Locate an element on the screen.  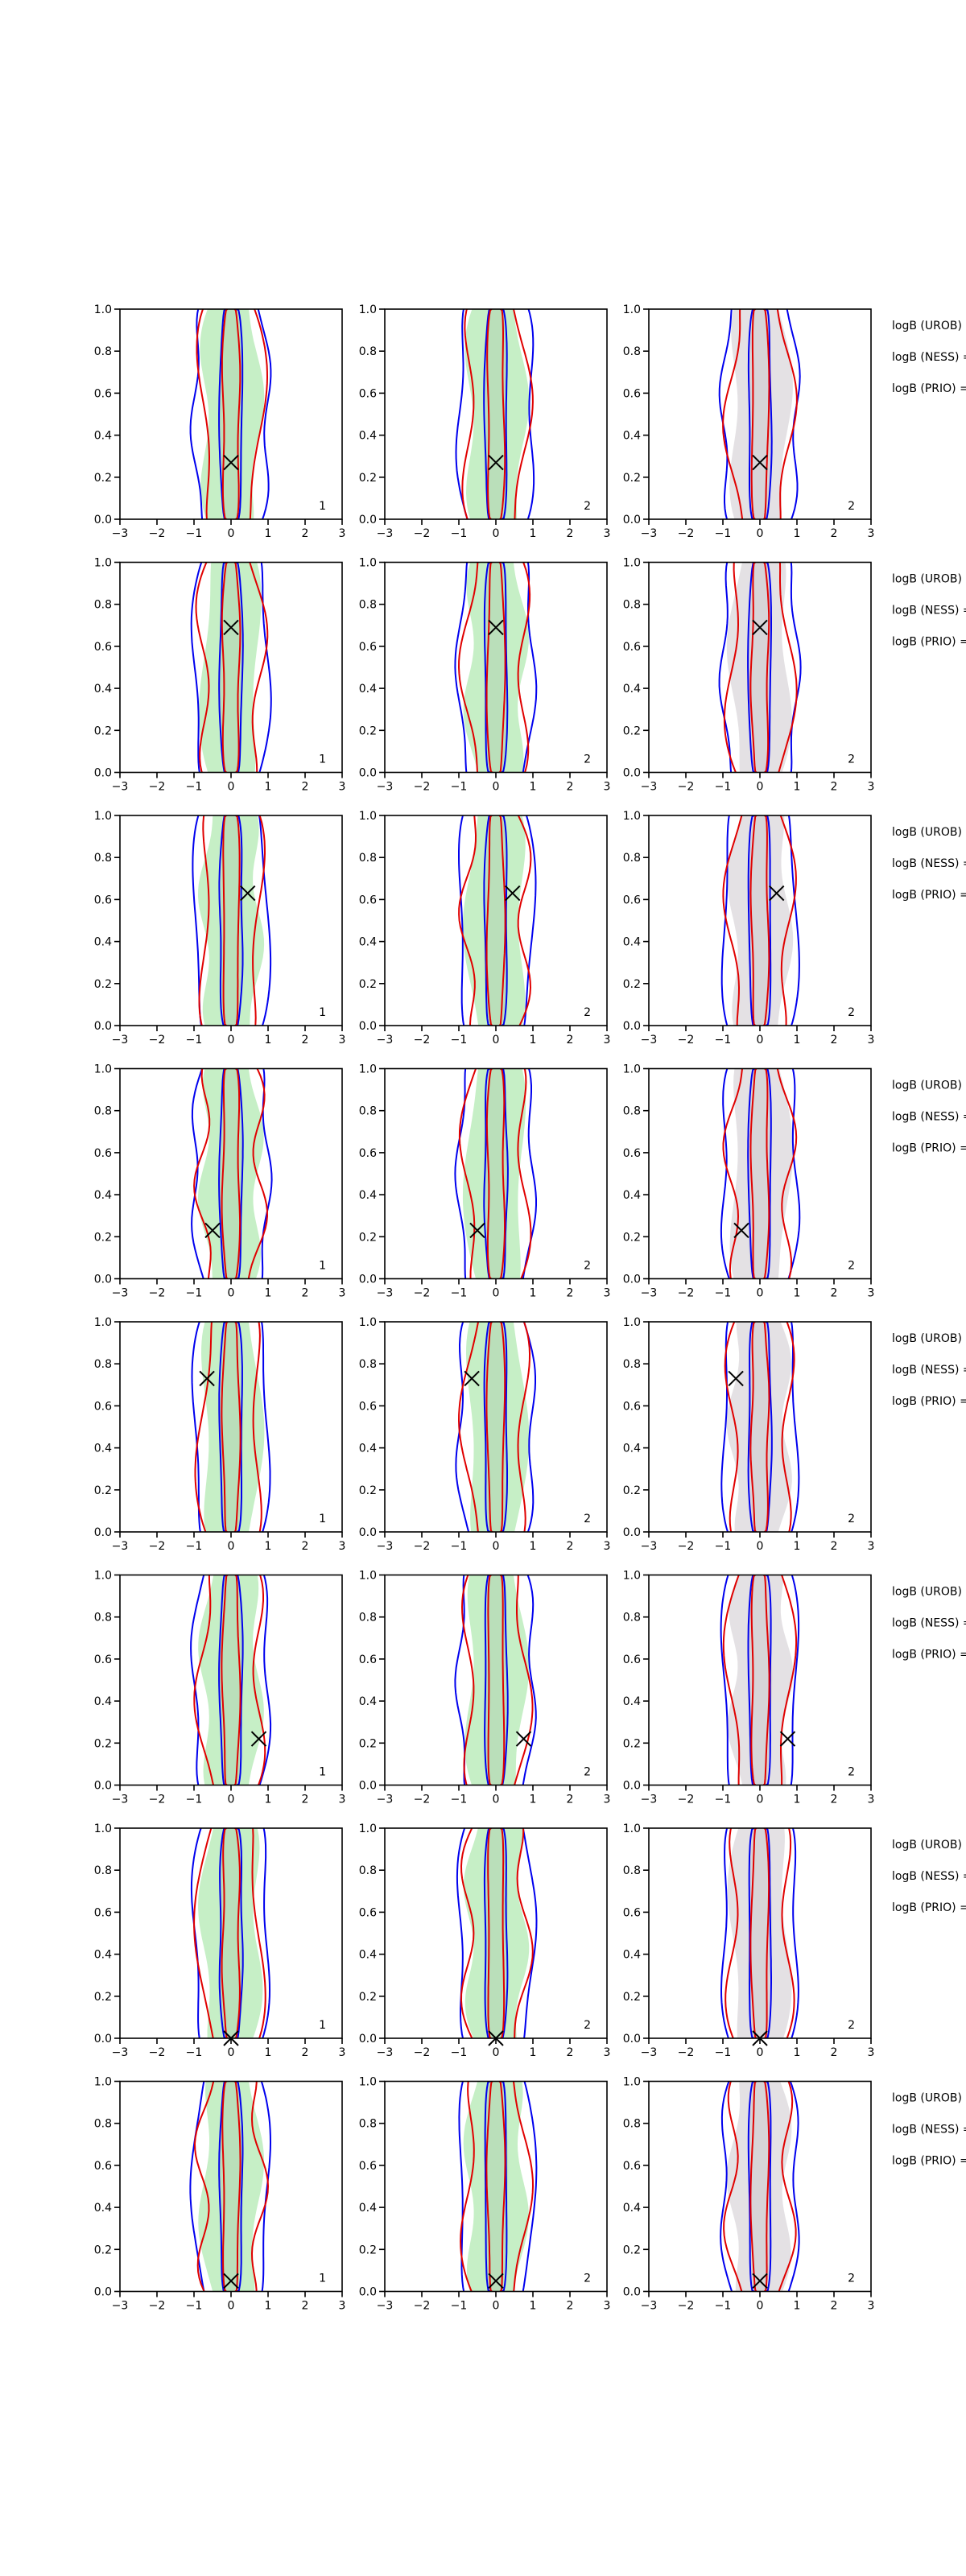
panel: −3 −2 −1 0 1 2 3 0.0 0.2 0.4 0.6 0.8 1.0 1 is located at coordinates (220, 928).